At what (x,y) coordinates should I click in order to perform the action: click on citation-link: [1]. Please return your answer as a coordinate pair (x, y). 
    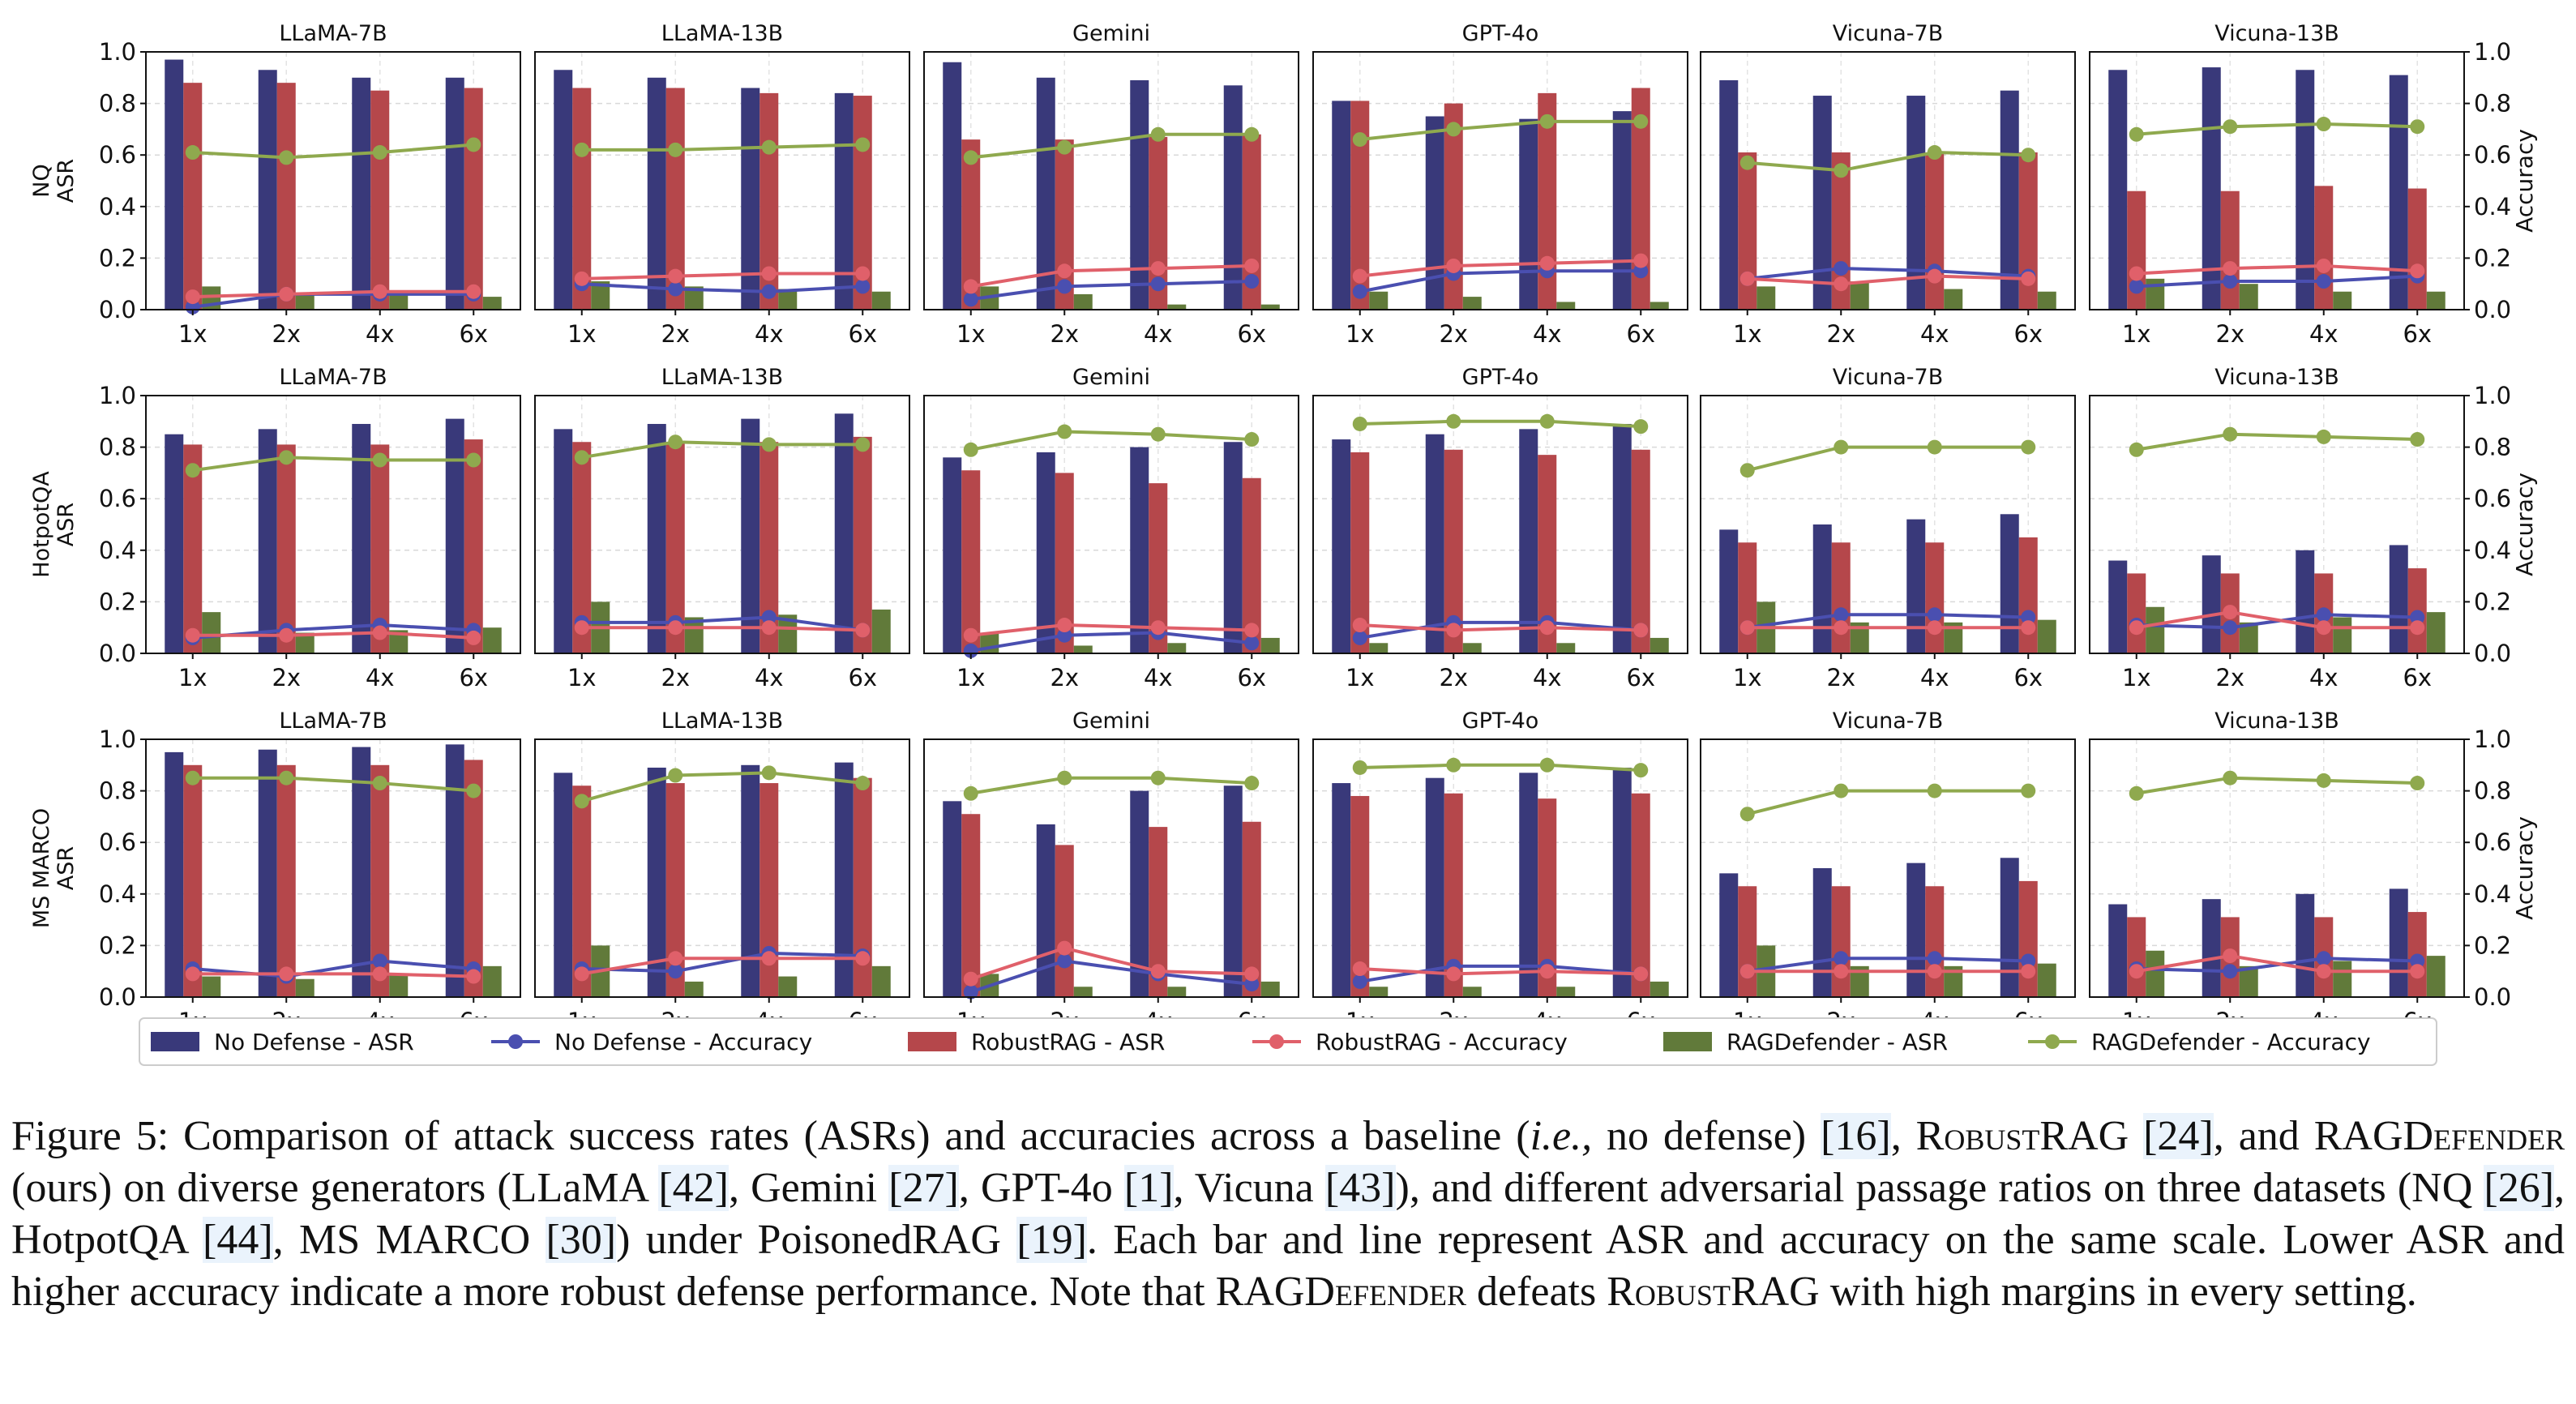
    Looking at the image, I should click on (1148, 1188).